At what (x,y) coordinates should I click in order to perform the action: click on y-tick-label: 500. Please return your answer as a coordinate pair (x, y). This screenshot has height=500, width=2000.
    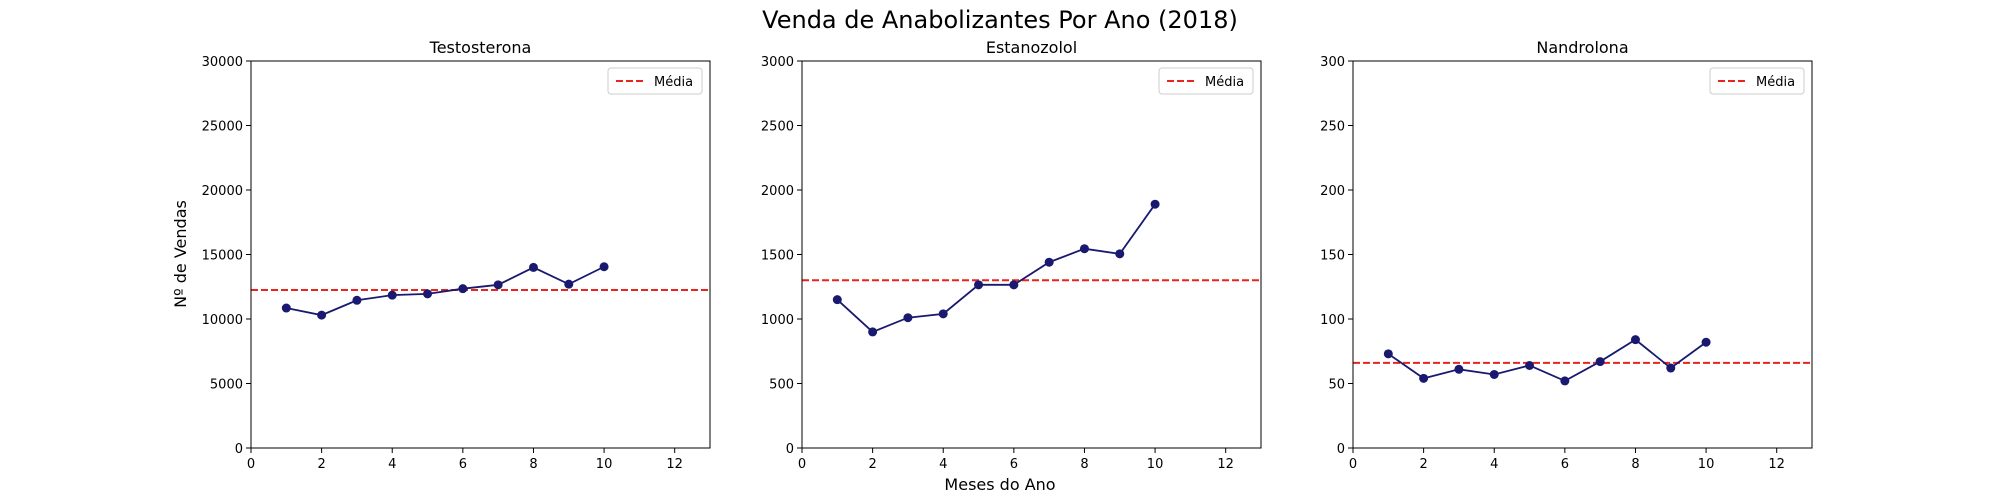
    Looking at the image, I should click on (781, 385).